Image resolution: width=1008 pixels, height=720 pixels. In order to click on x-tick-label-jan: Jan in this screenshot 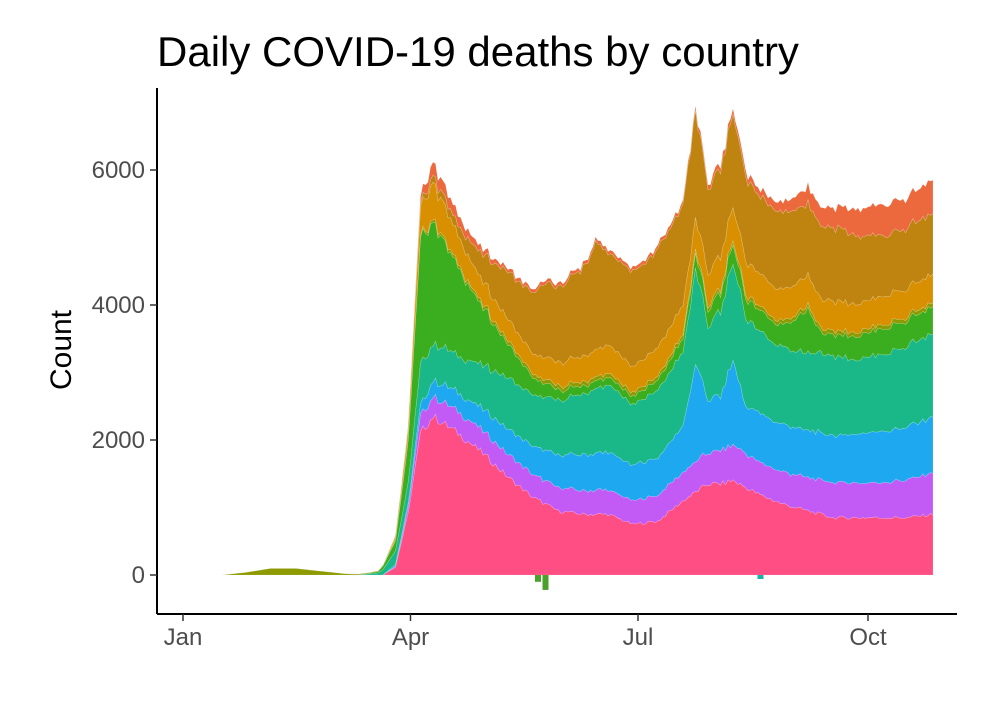, I will do `click(183, 637)`.